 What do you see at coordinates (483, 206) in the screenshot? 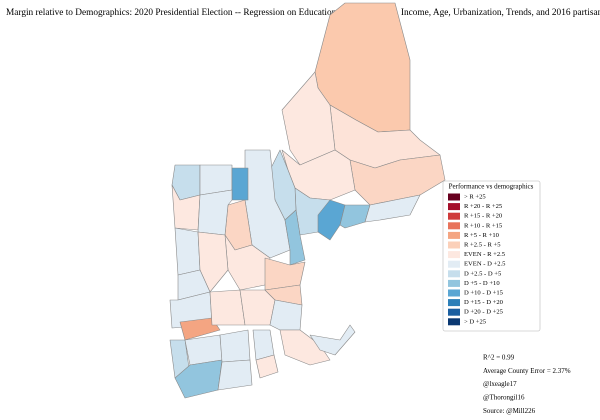
I see `legend-label: R +20 - R +25` at bounding box center [483, 206].